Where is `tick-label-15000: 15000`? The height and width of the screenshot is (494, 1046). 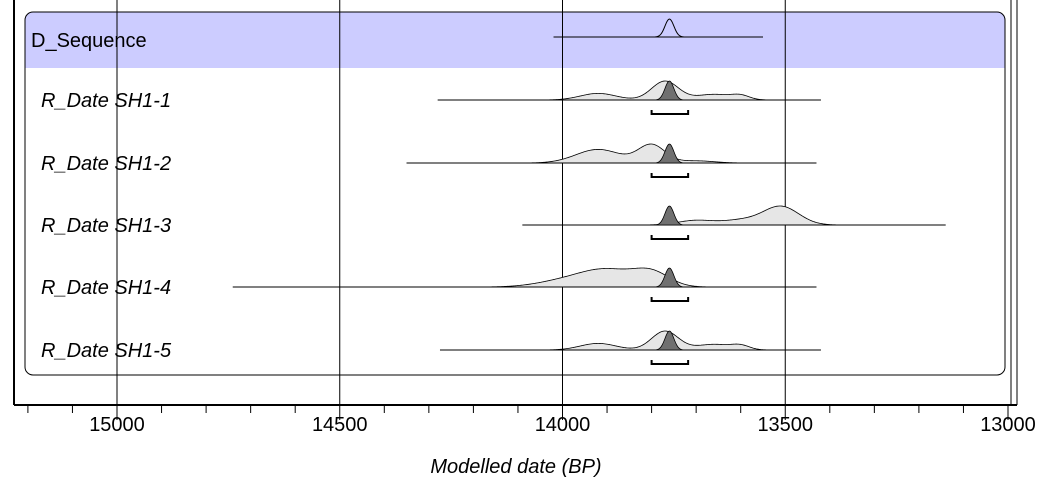 tick-label-15000: 15000 is located at coordinates (117, 425).